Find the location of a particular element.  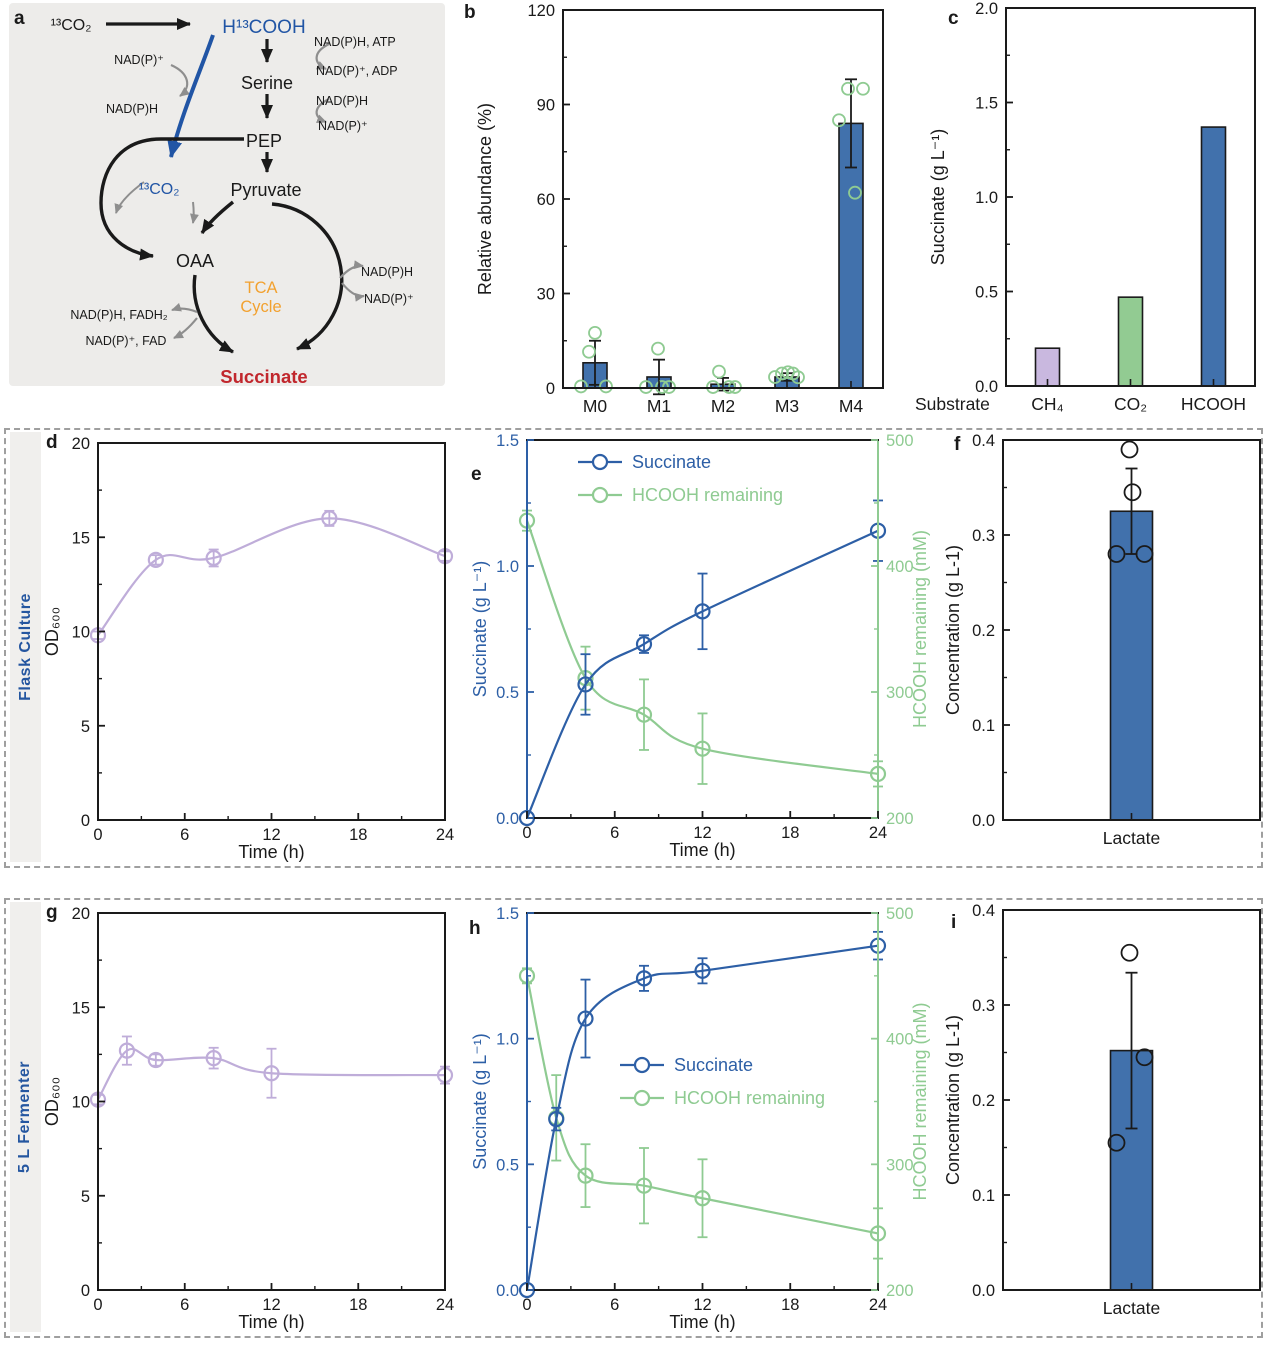

svg-text: M1 is located at coordinates (659, 406).